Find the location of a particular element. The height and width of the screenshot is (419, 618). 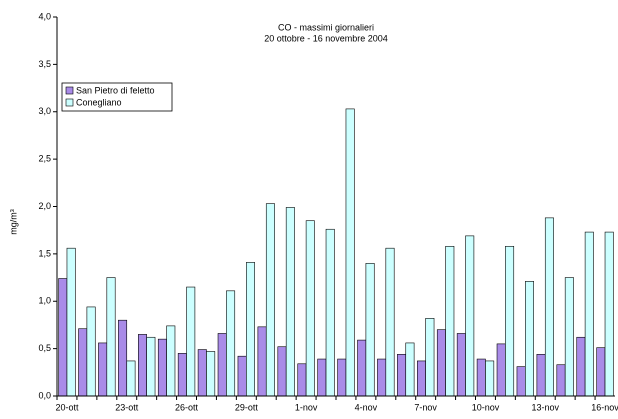

legend-label: Conegliano is located at coordinates (99, 102).